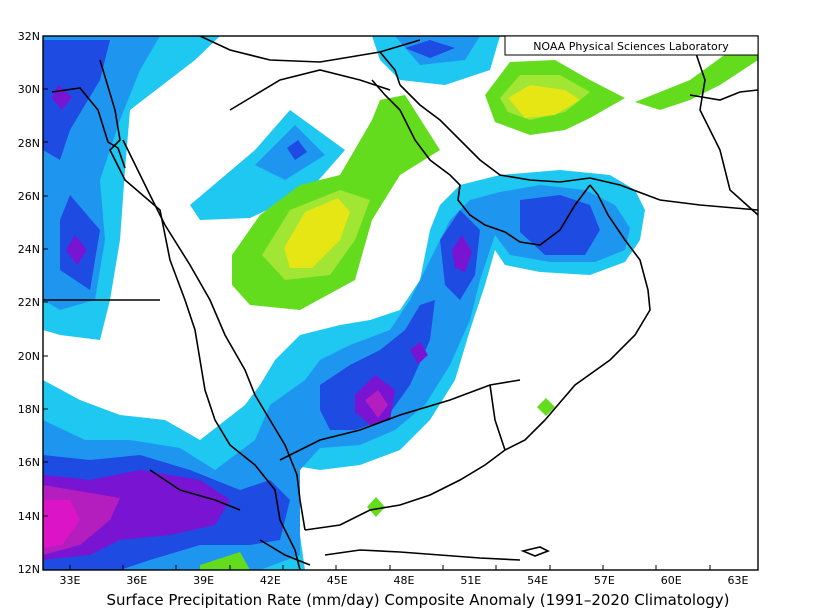 The height and width of the screenshot is (614, 836). I want to click on island-socotra, so click(535, 551).